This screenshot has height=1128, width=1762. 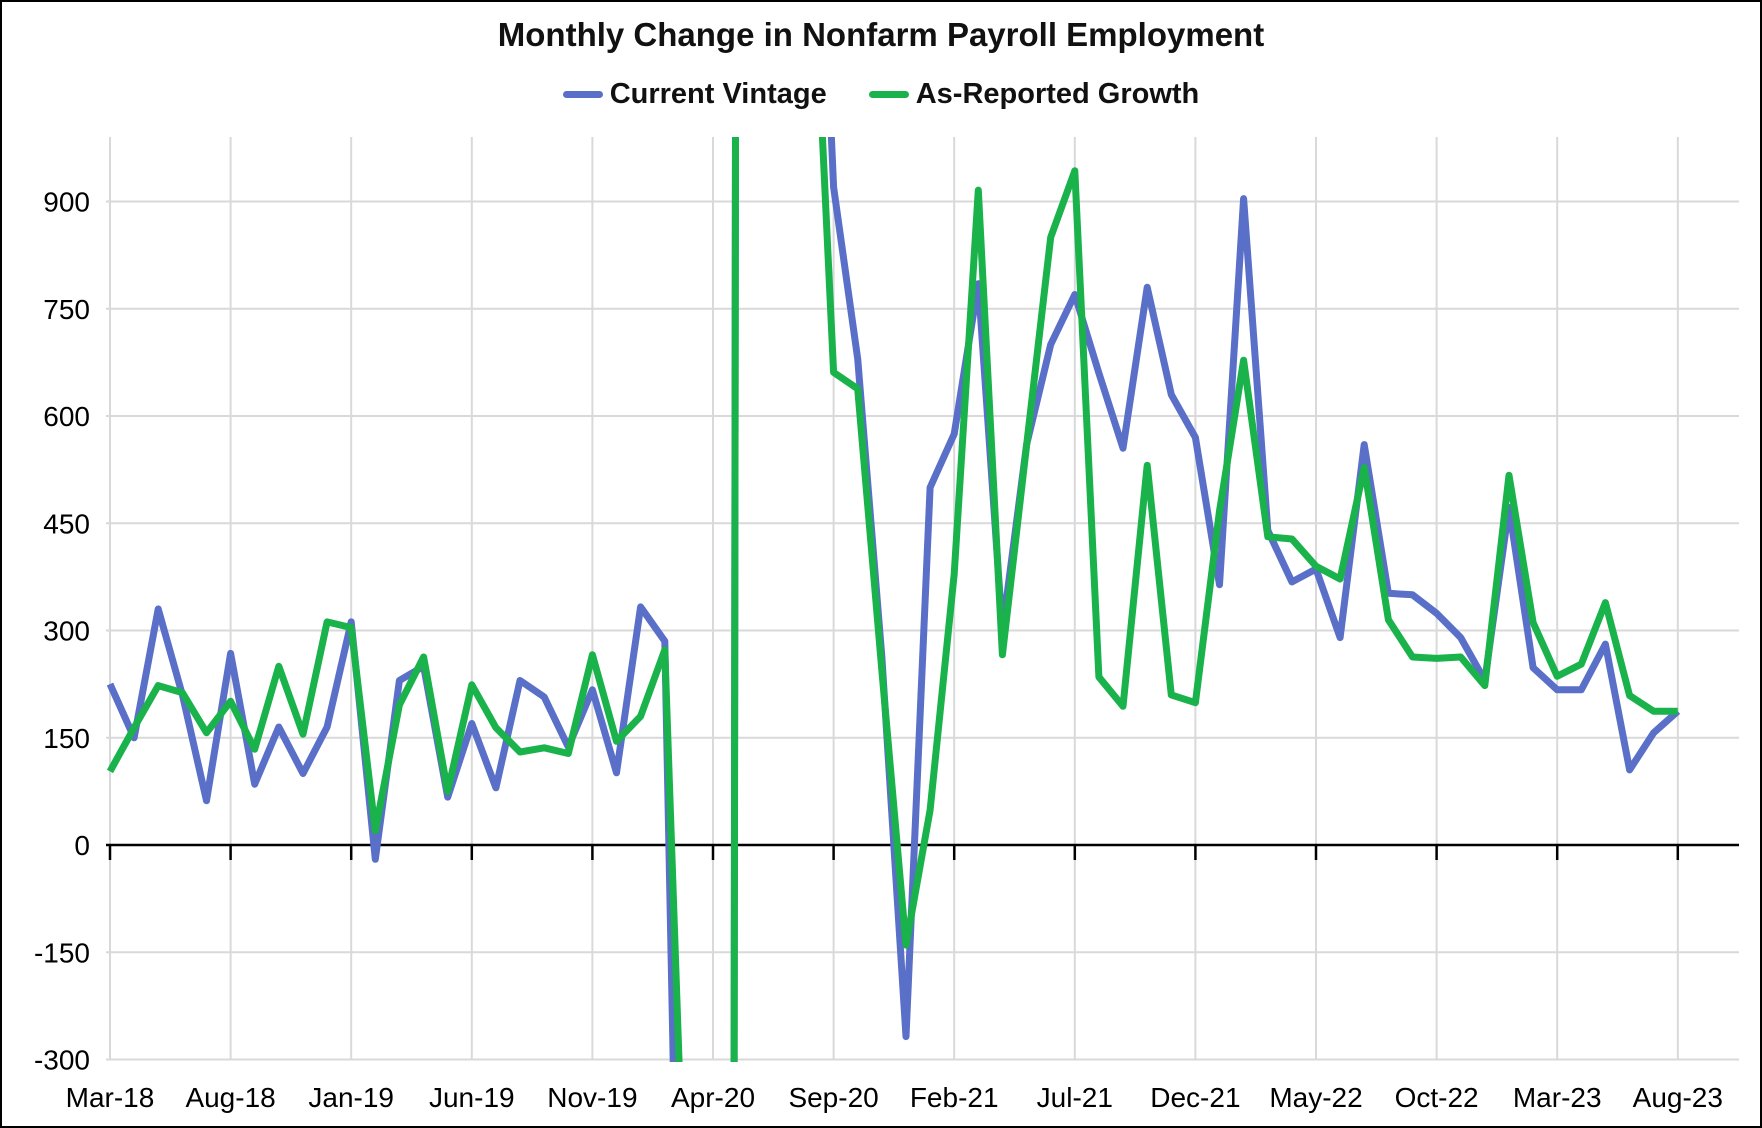 What do you see at coordinates (1315, 1097) in the screenshot?
I see `x-tick-label: May-22` at bounding box center [1315, 1097].